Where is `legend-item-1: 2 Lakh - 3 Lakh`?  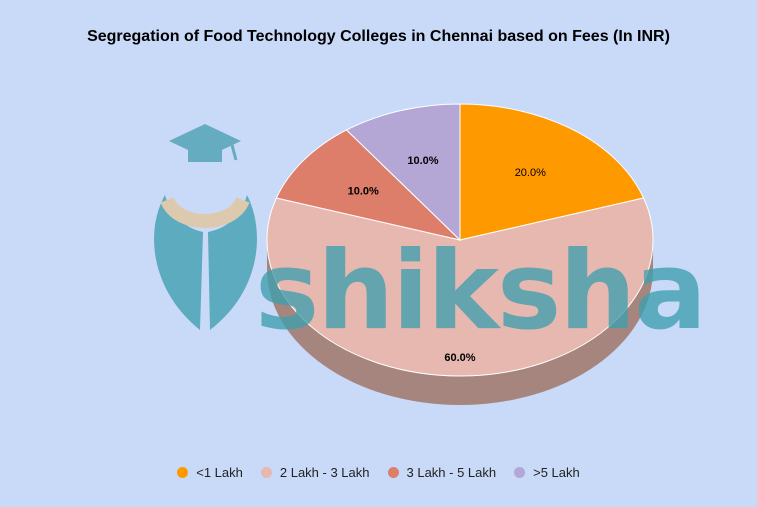
legend-item-1: 2 Lakh - 3 Lakh is located at coordinates (315, 472).